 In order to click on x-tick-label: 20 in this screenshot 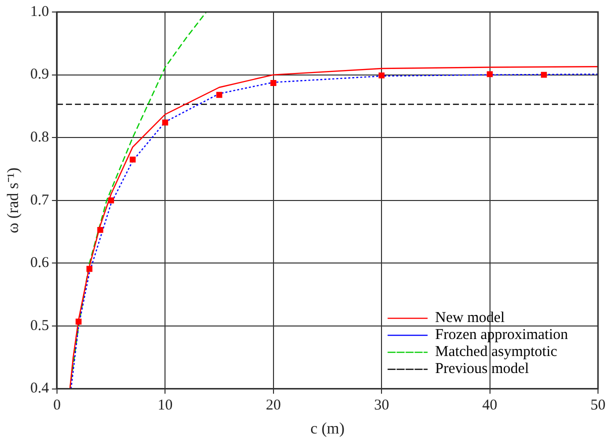, I will do `click(273, 406)`.